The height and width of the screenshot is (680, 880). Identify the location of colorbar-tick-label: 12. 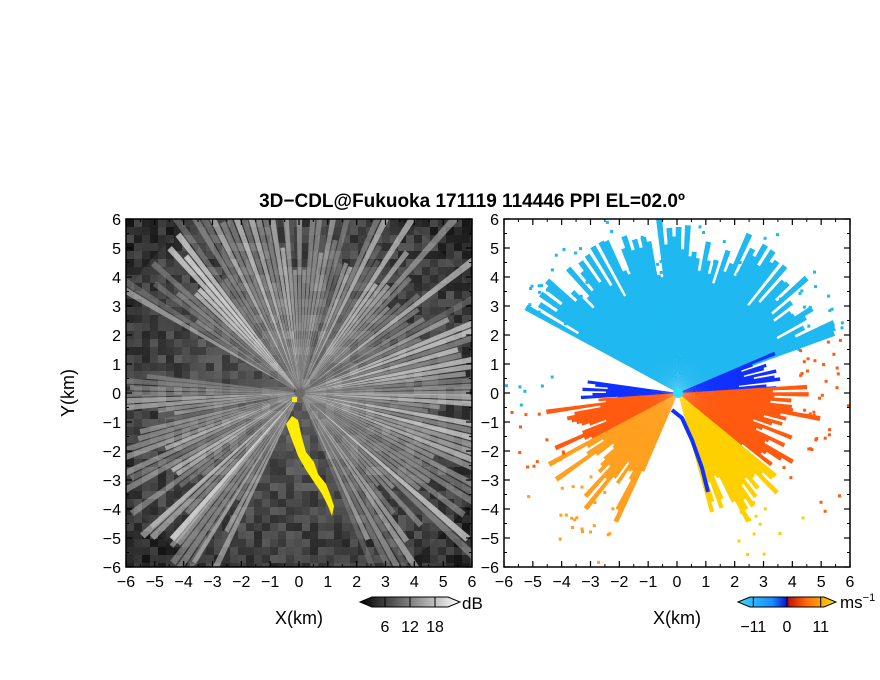
(410, 627).